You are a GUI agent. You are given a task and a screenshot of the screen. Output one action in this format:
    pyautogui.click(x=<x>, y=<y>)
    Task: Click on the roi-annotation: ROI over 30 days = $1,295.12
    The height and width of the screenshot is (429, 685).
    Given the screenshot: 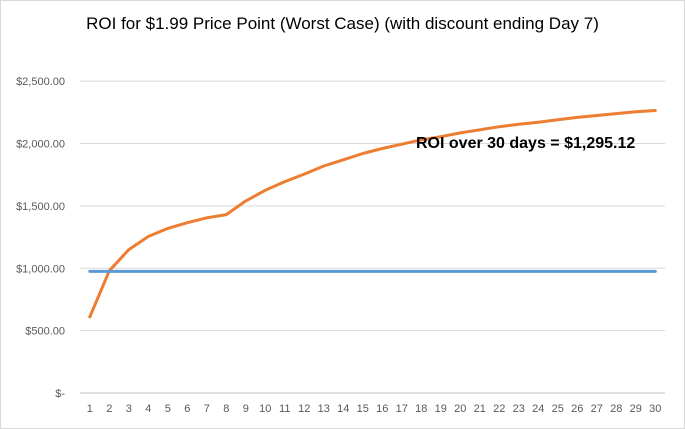 What is the action you would take?
    pyautogui.click(x=526, y=143)
    